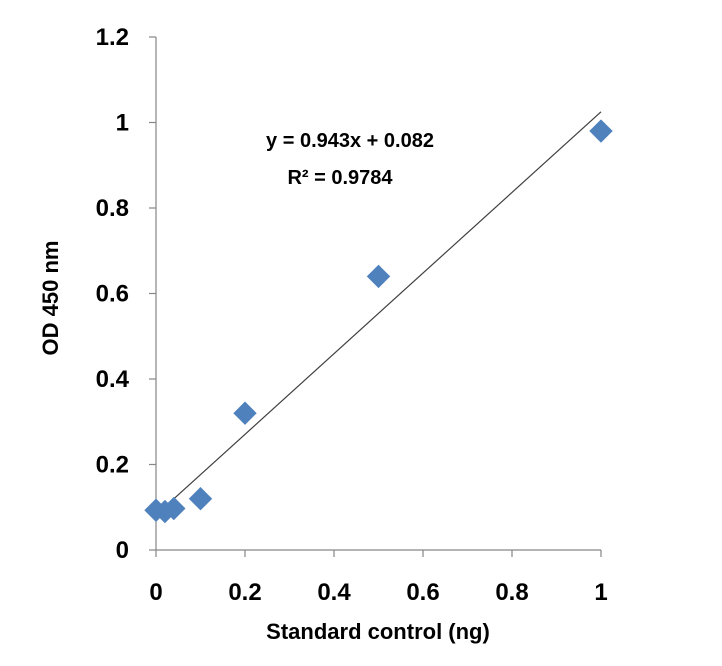 This screenshot has width=722, height=666. I want to click on x-axis-title: Standard control (ng), so click(378, 631).